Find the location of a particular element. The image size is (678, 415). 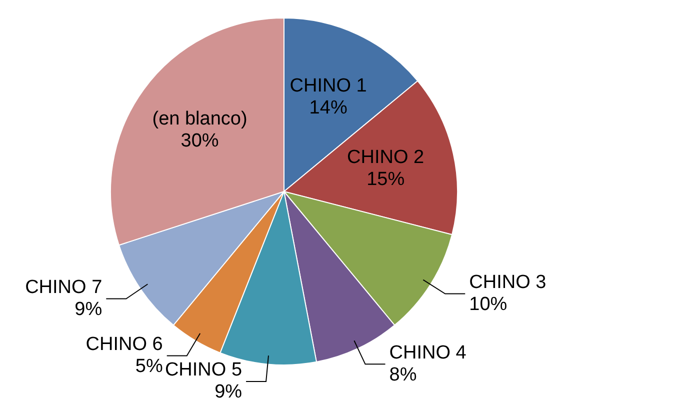

slice-label: CHINO 4 is located at coordinates (428, 353).